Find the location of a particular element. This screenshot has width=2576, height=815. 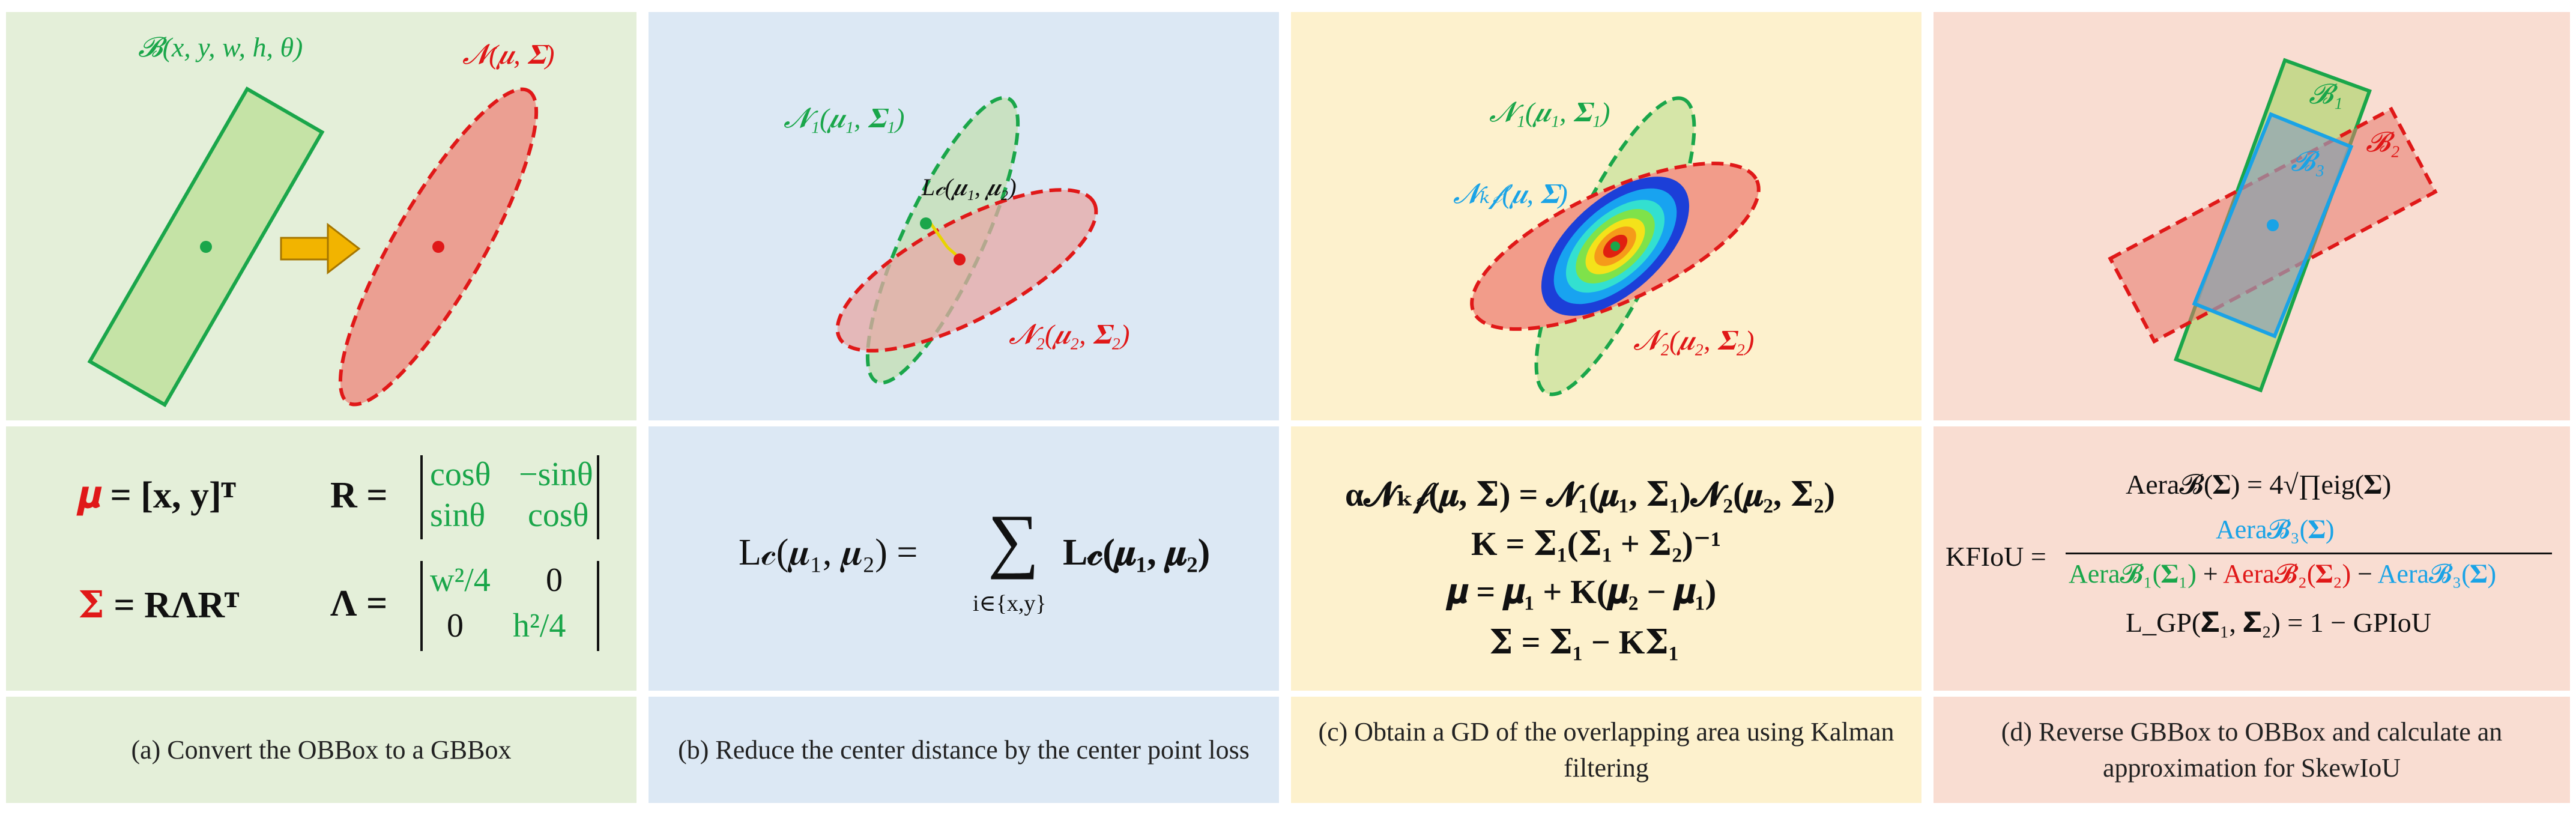

label-nkf: 𝓝ₖ𝒻(𝝁, 𝚺) is located at coordinates (1511, 193).